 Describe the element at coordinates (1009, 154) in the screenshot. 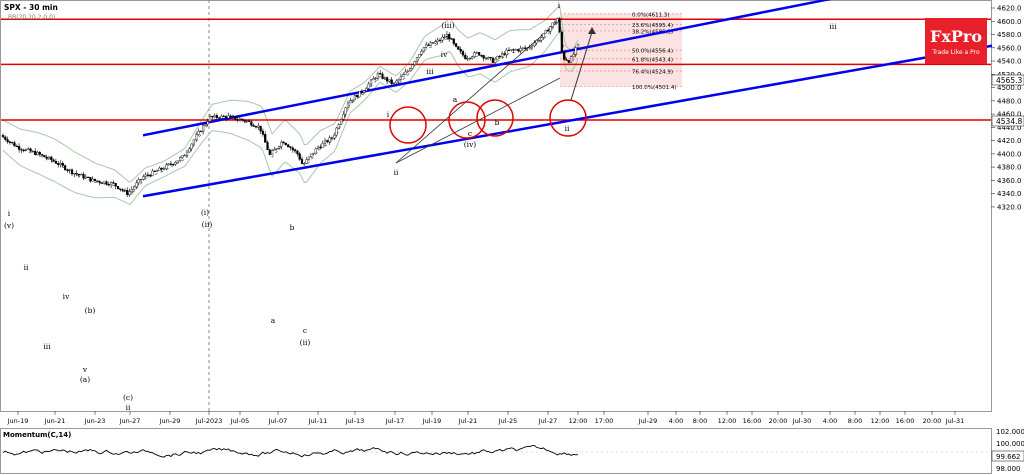

I see `y-tick-label: 4400.0` at that location.